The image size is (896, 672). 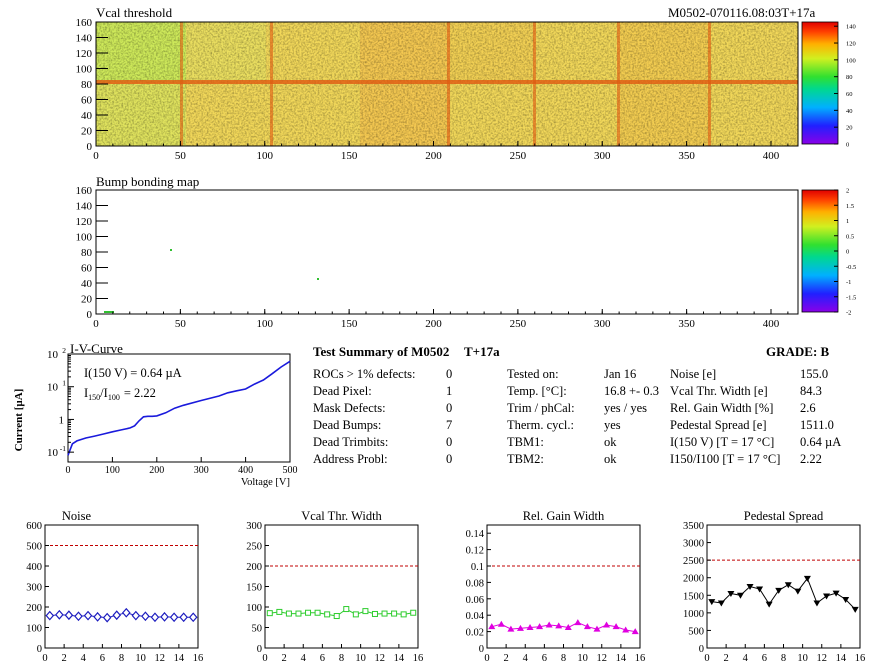 What do you see at coordinates (34, 526) in the screenshot?
I see `y-tick-label: 600` at bounding box center [34, 526].